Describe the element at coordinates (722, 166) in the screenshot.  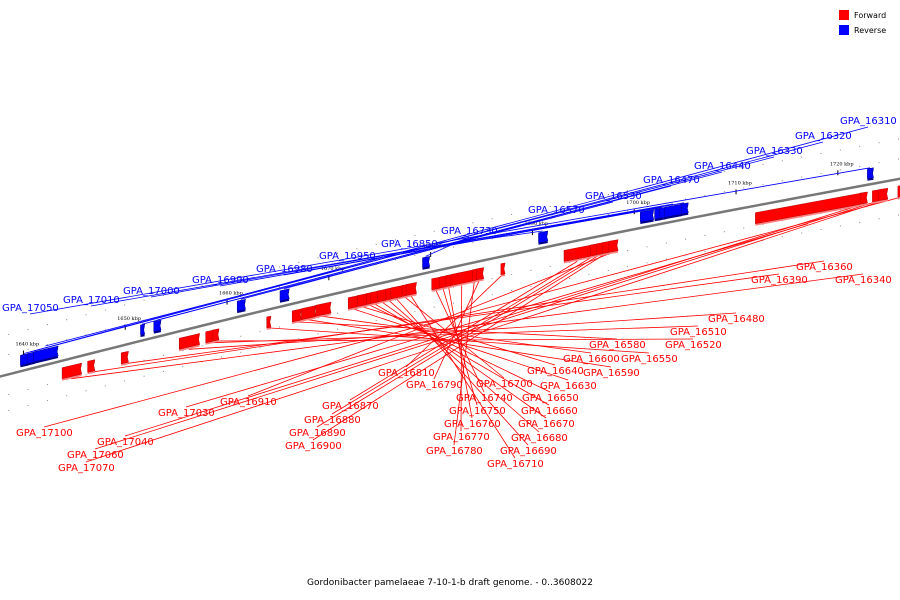
I see `gene-label-gpa_16440: GPA_16440` at that location.